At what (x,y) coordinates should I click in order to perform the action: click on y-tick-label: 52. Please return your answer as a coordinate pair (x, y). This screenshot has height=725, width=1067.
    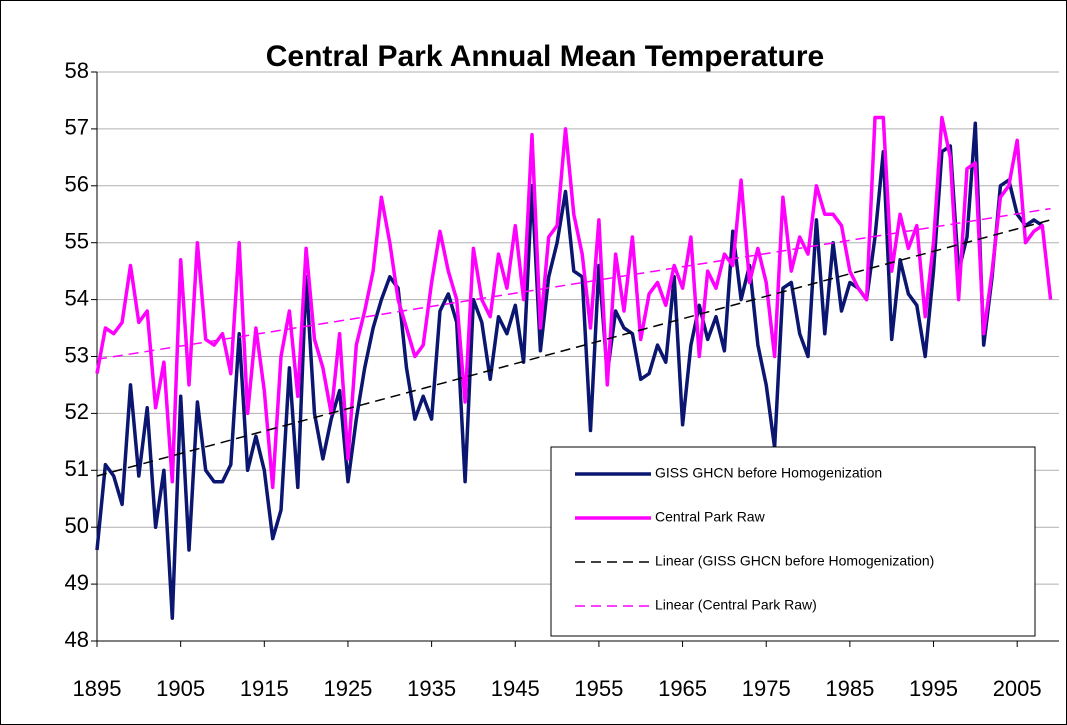
    Looking at the image, I should click on (77, 411).